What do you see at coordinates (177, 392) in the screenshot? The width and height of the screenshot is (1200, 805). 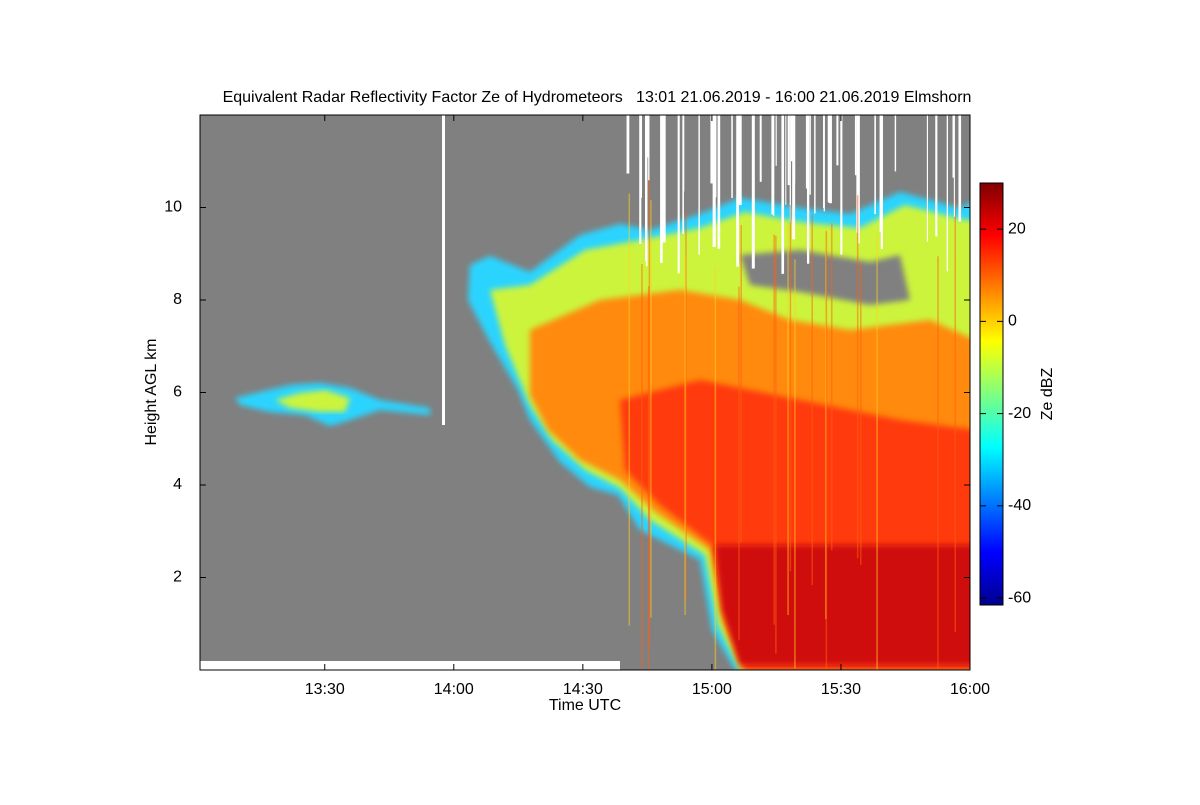 I see `y-tick-label: 6` at bounding box center [177, 392].